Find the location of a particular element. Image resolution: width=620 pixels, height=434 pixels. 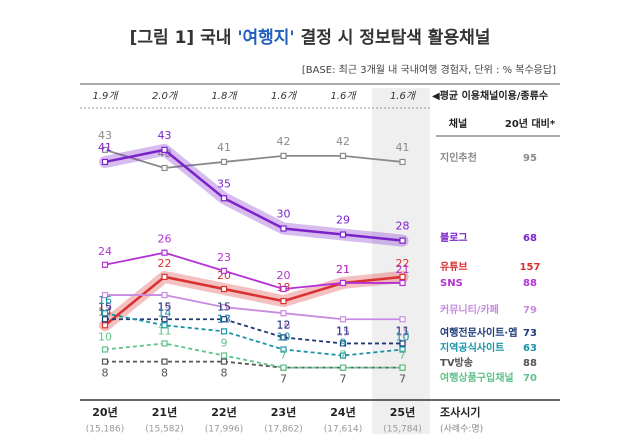

x-tick-label: 23년 is located at coordinates (283, 412).